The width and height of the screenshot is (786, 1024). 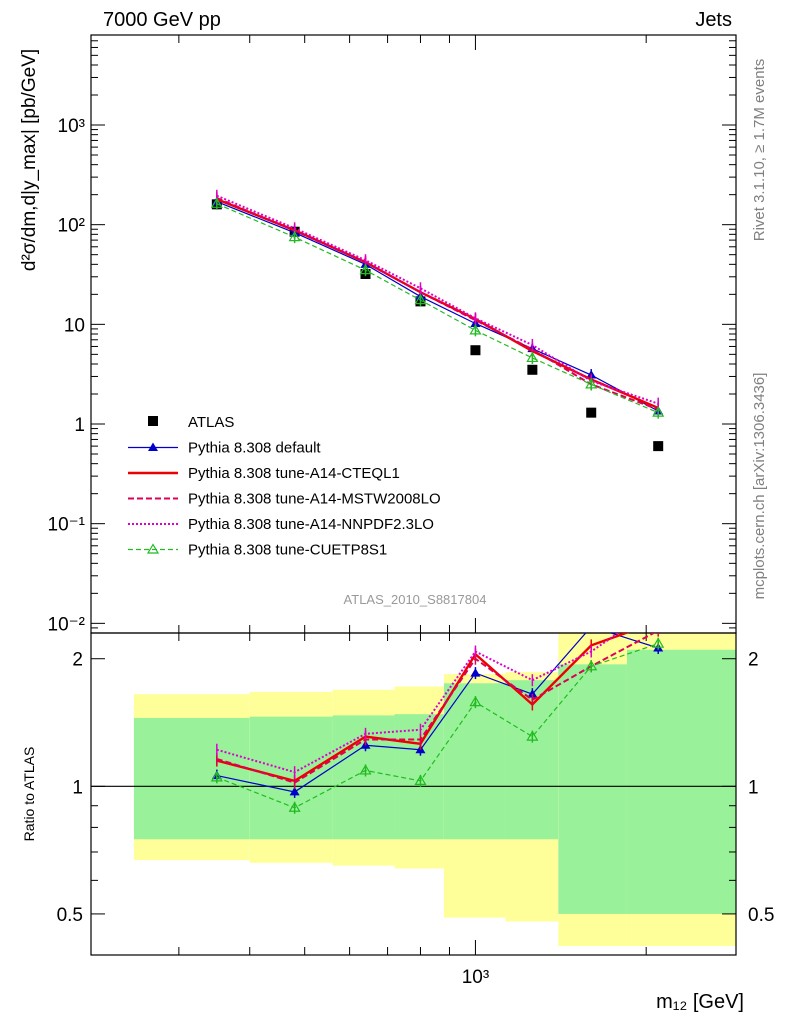 What do you see at coordinates (67, 525) in the screenshot?
I see `y-tick-label: 10⁻¹` at bounding box center [67, 525].